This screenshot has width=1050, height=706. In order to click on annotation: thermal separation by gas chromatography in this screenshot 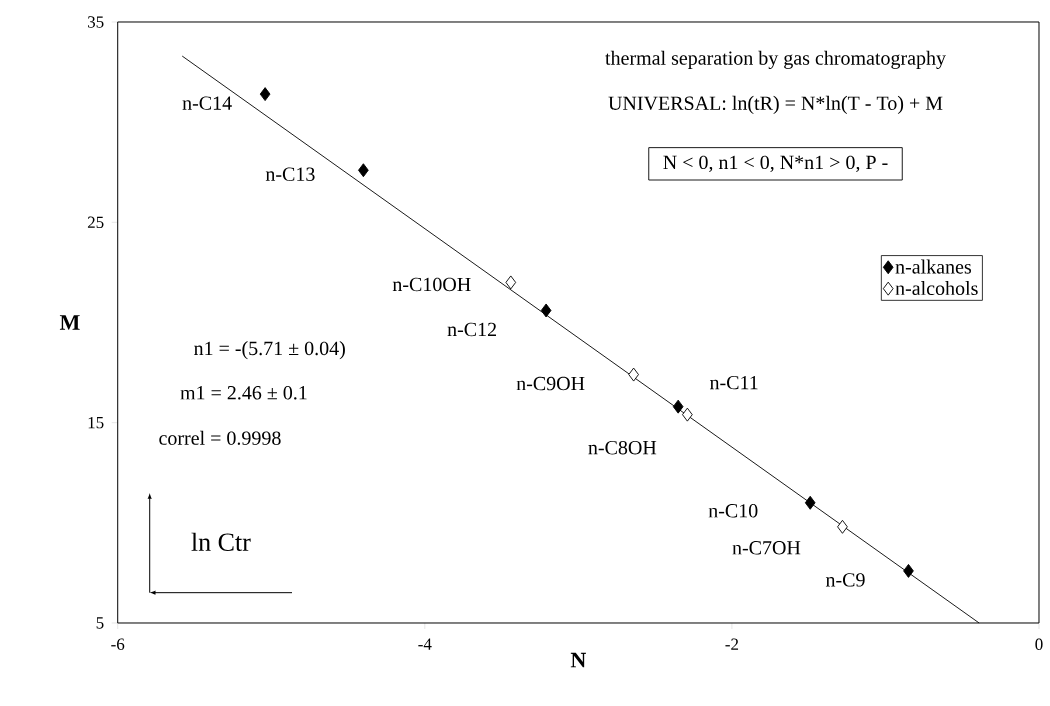, I will do `click(775, 59)`.